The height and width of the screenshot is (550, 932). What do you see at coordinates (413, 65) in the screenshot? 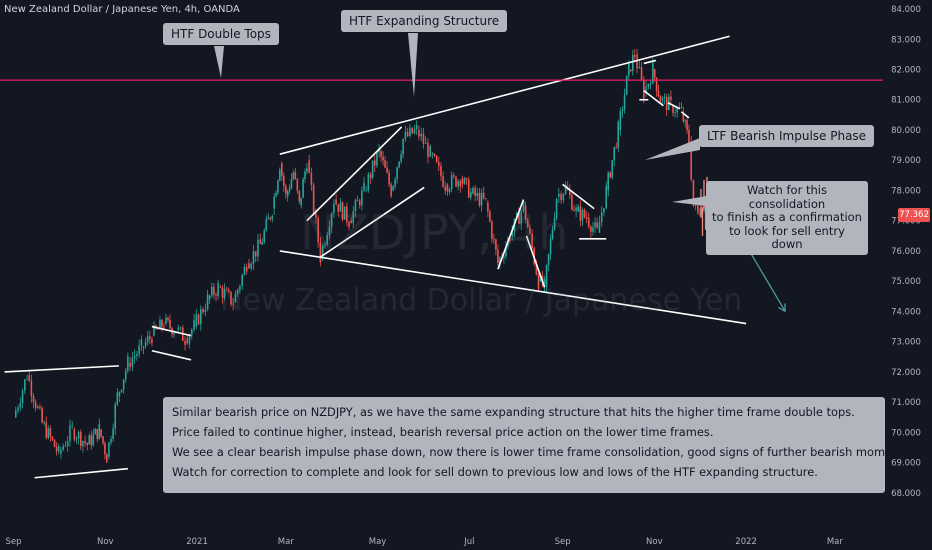
I see `expanding-structure-pointer` at bounding box center [413, 65].